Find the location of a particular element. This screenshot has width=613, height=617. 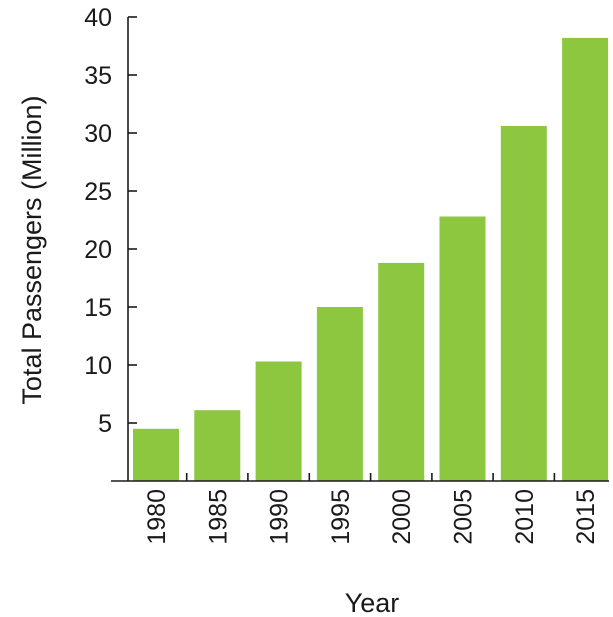

y-tick-label-15: 15 is located at coordinates (98, 308).